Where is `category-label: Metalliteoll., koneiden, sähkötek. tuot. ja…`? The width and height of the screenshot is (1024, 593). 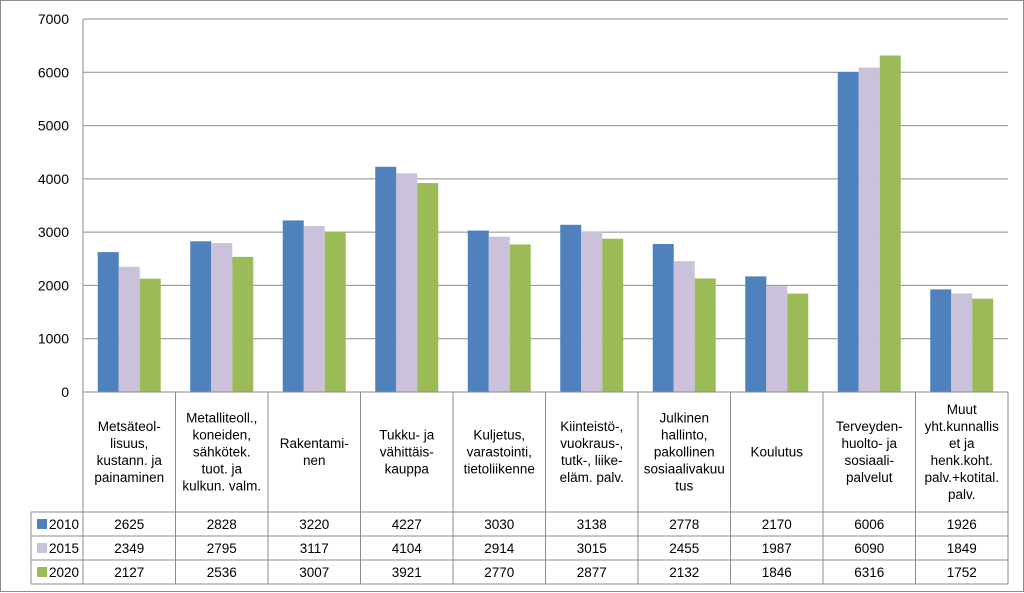
category-label: Metalliteoll., koneiden, sähkötek. tuot. ja… is located at coordinates (221, 452).